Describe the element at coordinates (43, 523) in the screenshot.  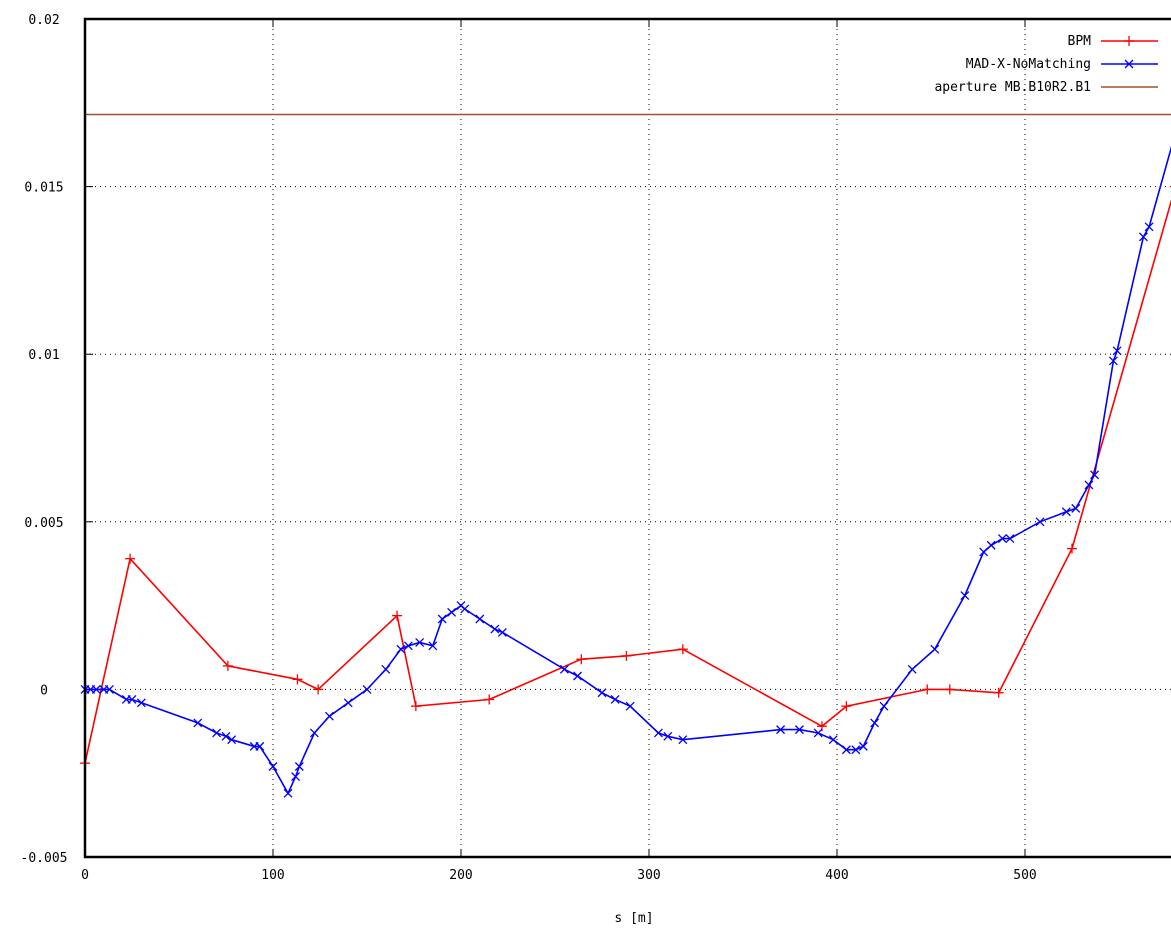
I see `y-tick-label: 0.005` at that location.